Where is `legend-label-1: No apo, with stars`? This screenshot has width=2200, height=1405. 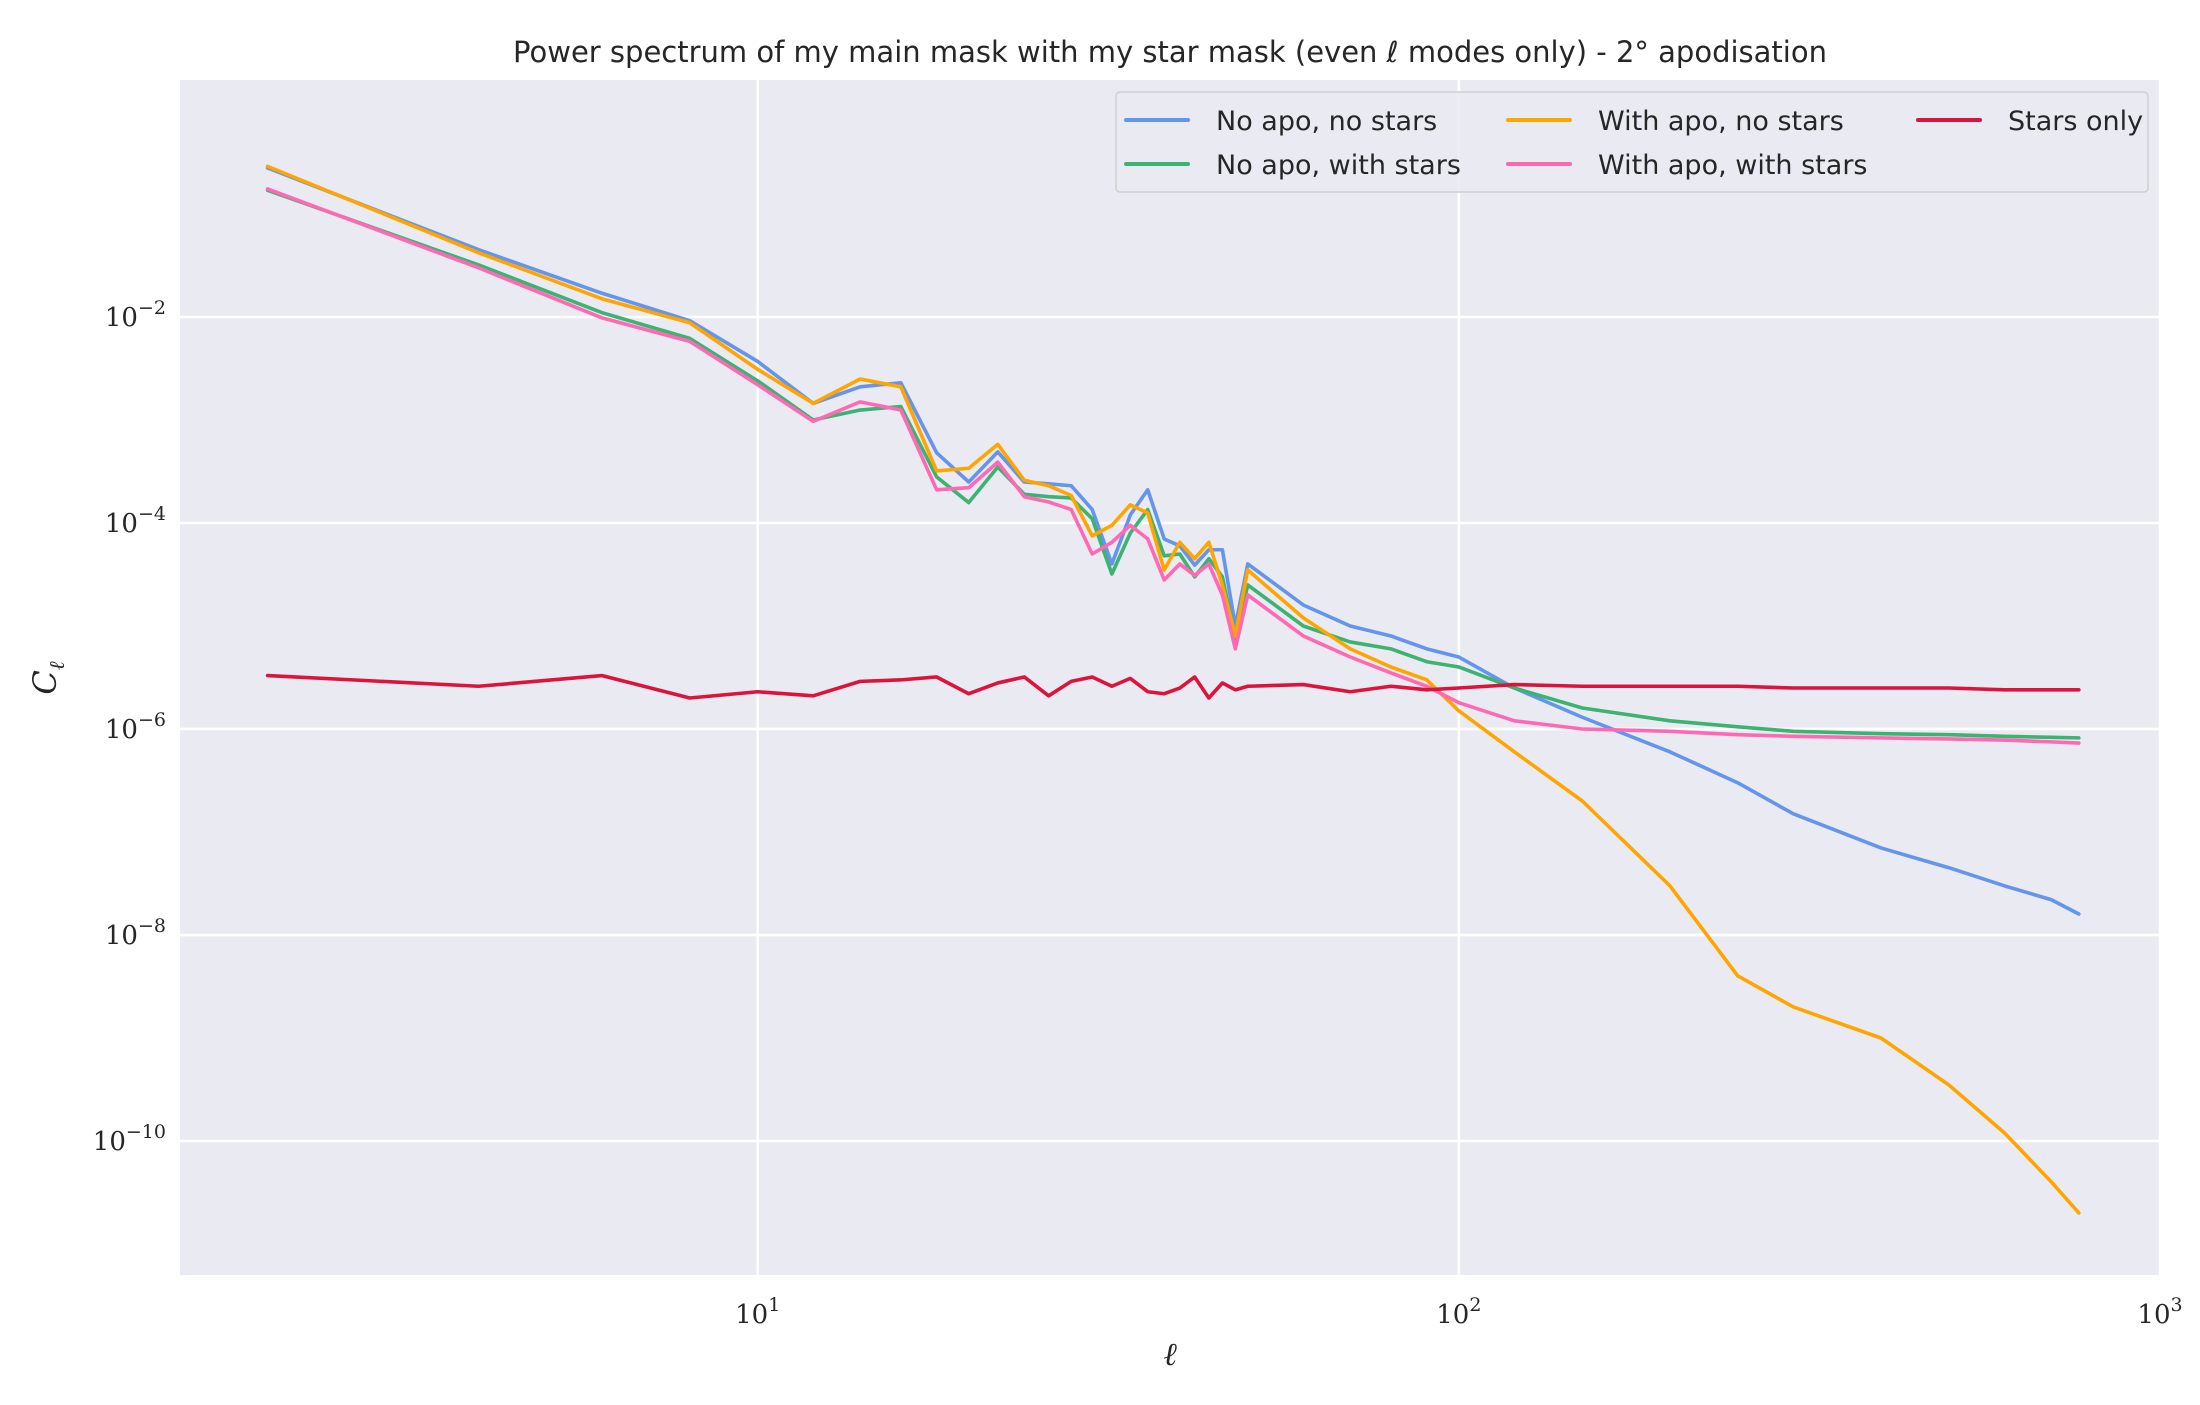 legend-label-1: No apo, with stars is located at coordinates (1338, 165).